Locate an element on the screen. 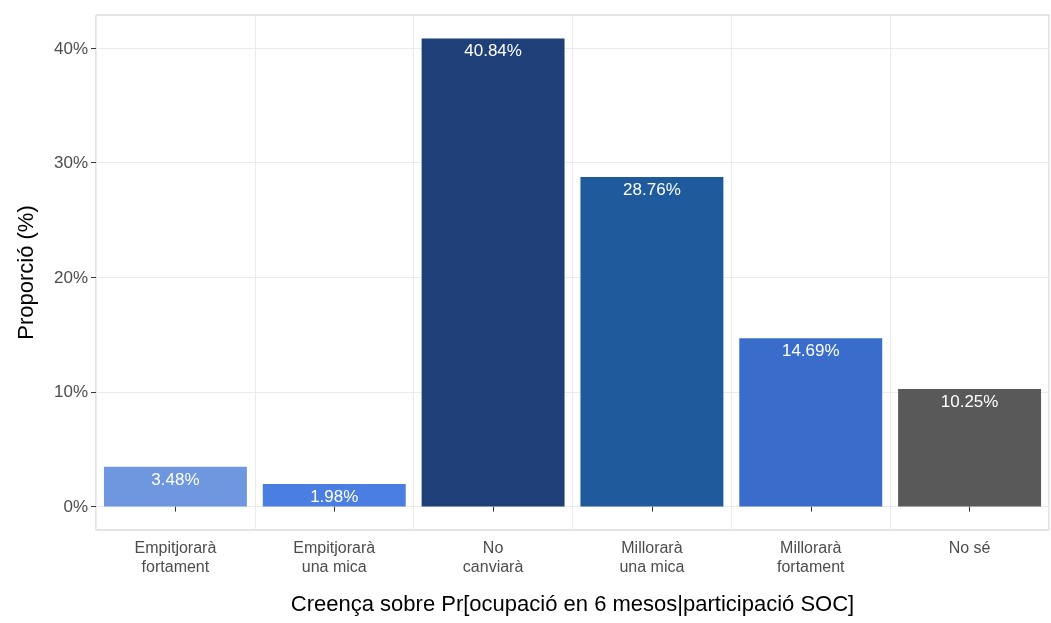 The image size is (1051, 623). data-label: 14.69% is located at coordinates (810, 351).